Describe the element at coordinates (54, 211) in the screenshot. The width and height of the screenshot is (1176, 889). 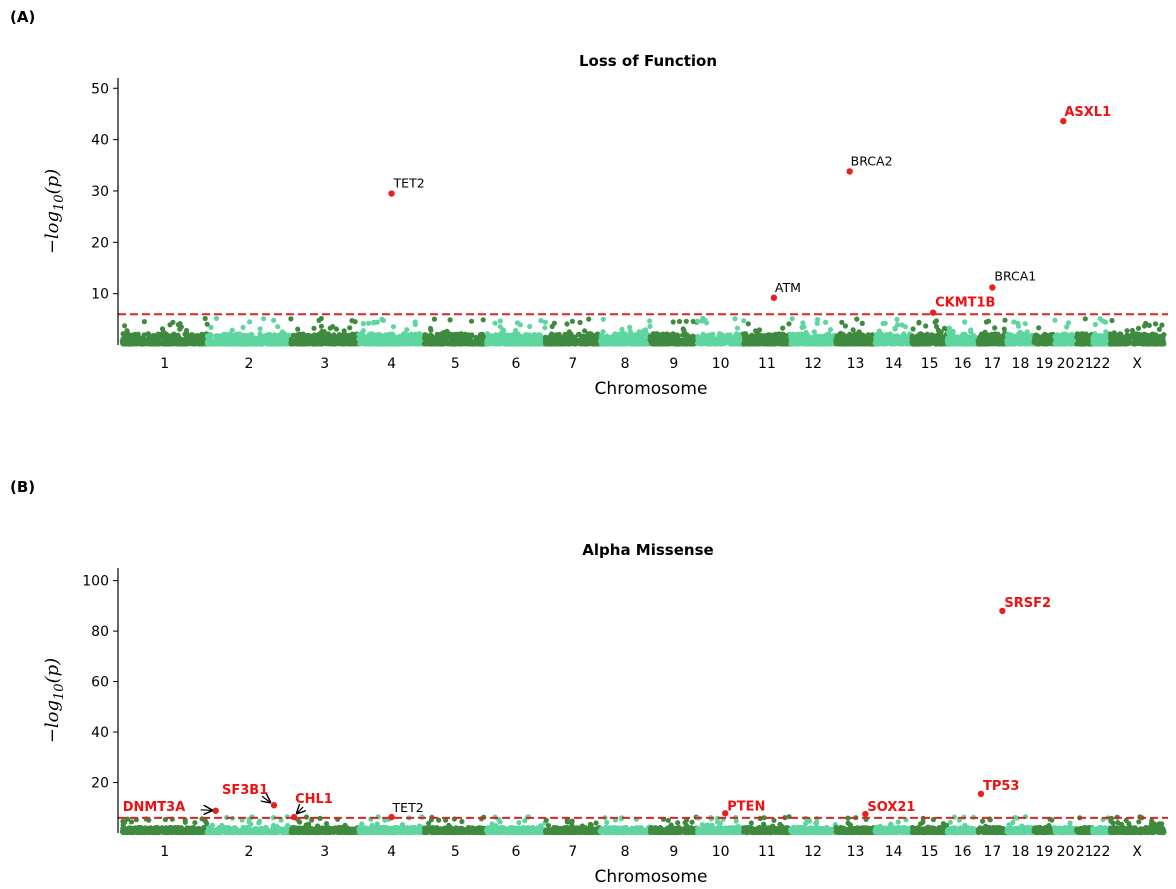
I see `y-axis-label: −log10(p)` at that location.